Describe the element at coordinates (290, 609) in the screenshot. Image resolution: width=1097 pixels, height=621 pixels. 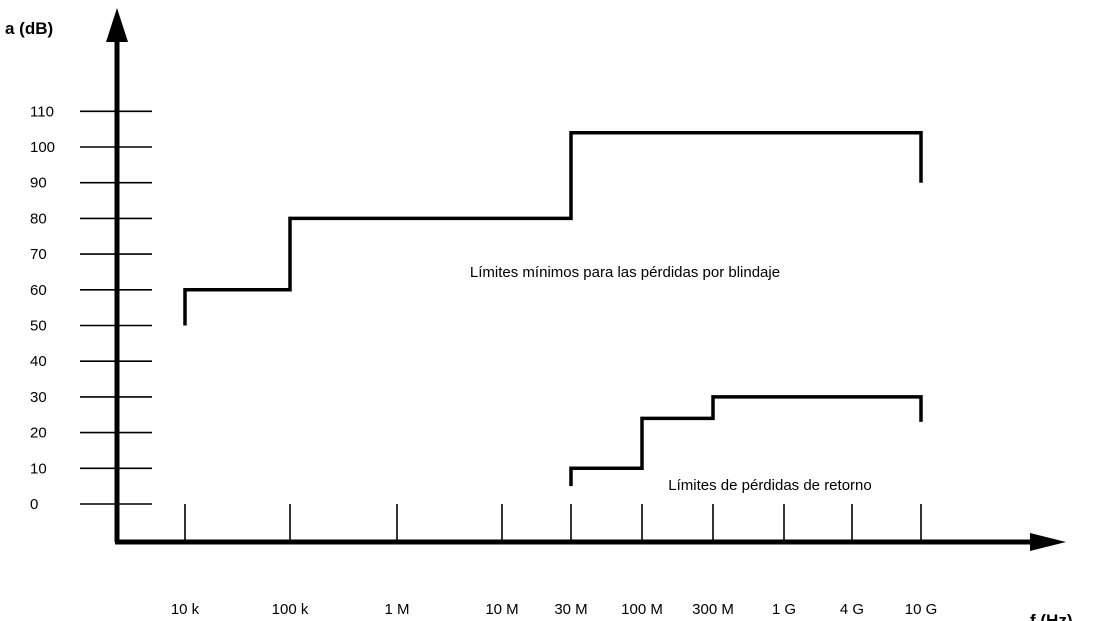
I see `x-tick-label: 100 k` at that location.